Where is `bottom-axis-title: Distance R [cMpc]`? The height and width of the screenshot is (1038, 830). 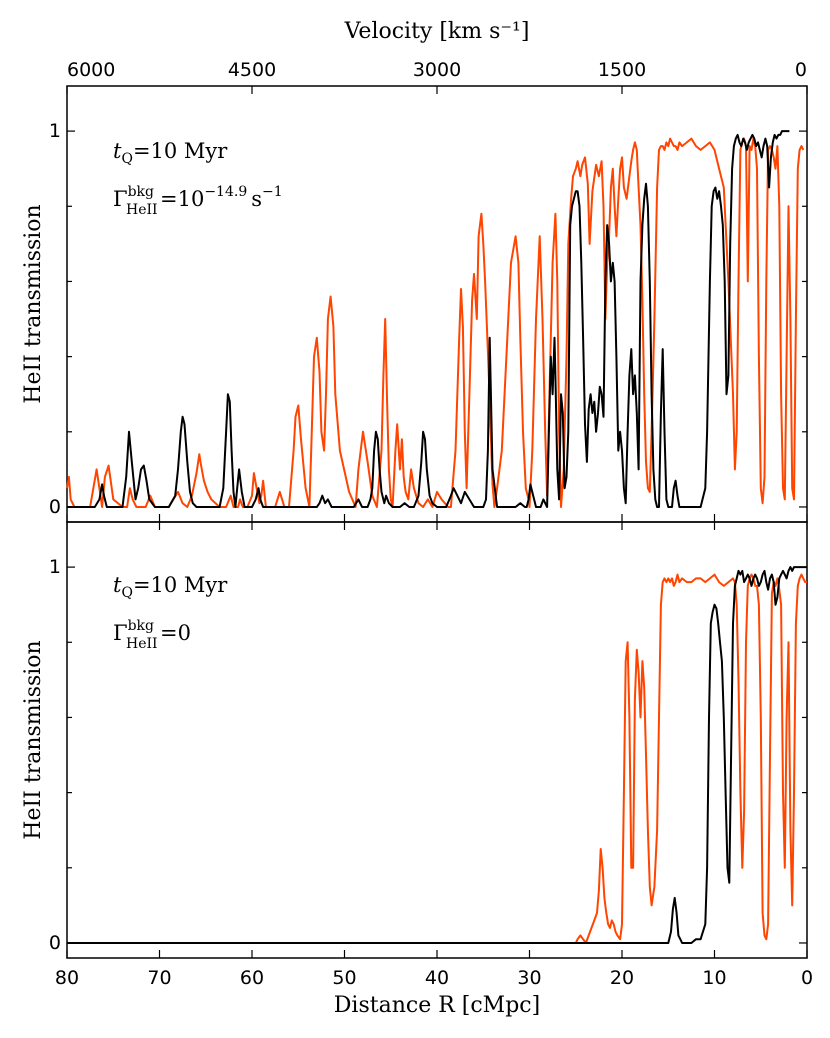
bottom-axis-title: Distance R [cMpc] is located at coordinates (437, 1005).